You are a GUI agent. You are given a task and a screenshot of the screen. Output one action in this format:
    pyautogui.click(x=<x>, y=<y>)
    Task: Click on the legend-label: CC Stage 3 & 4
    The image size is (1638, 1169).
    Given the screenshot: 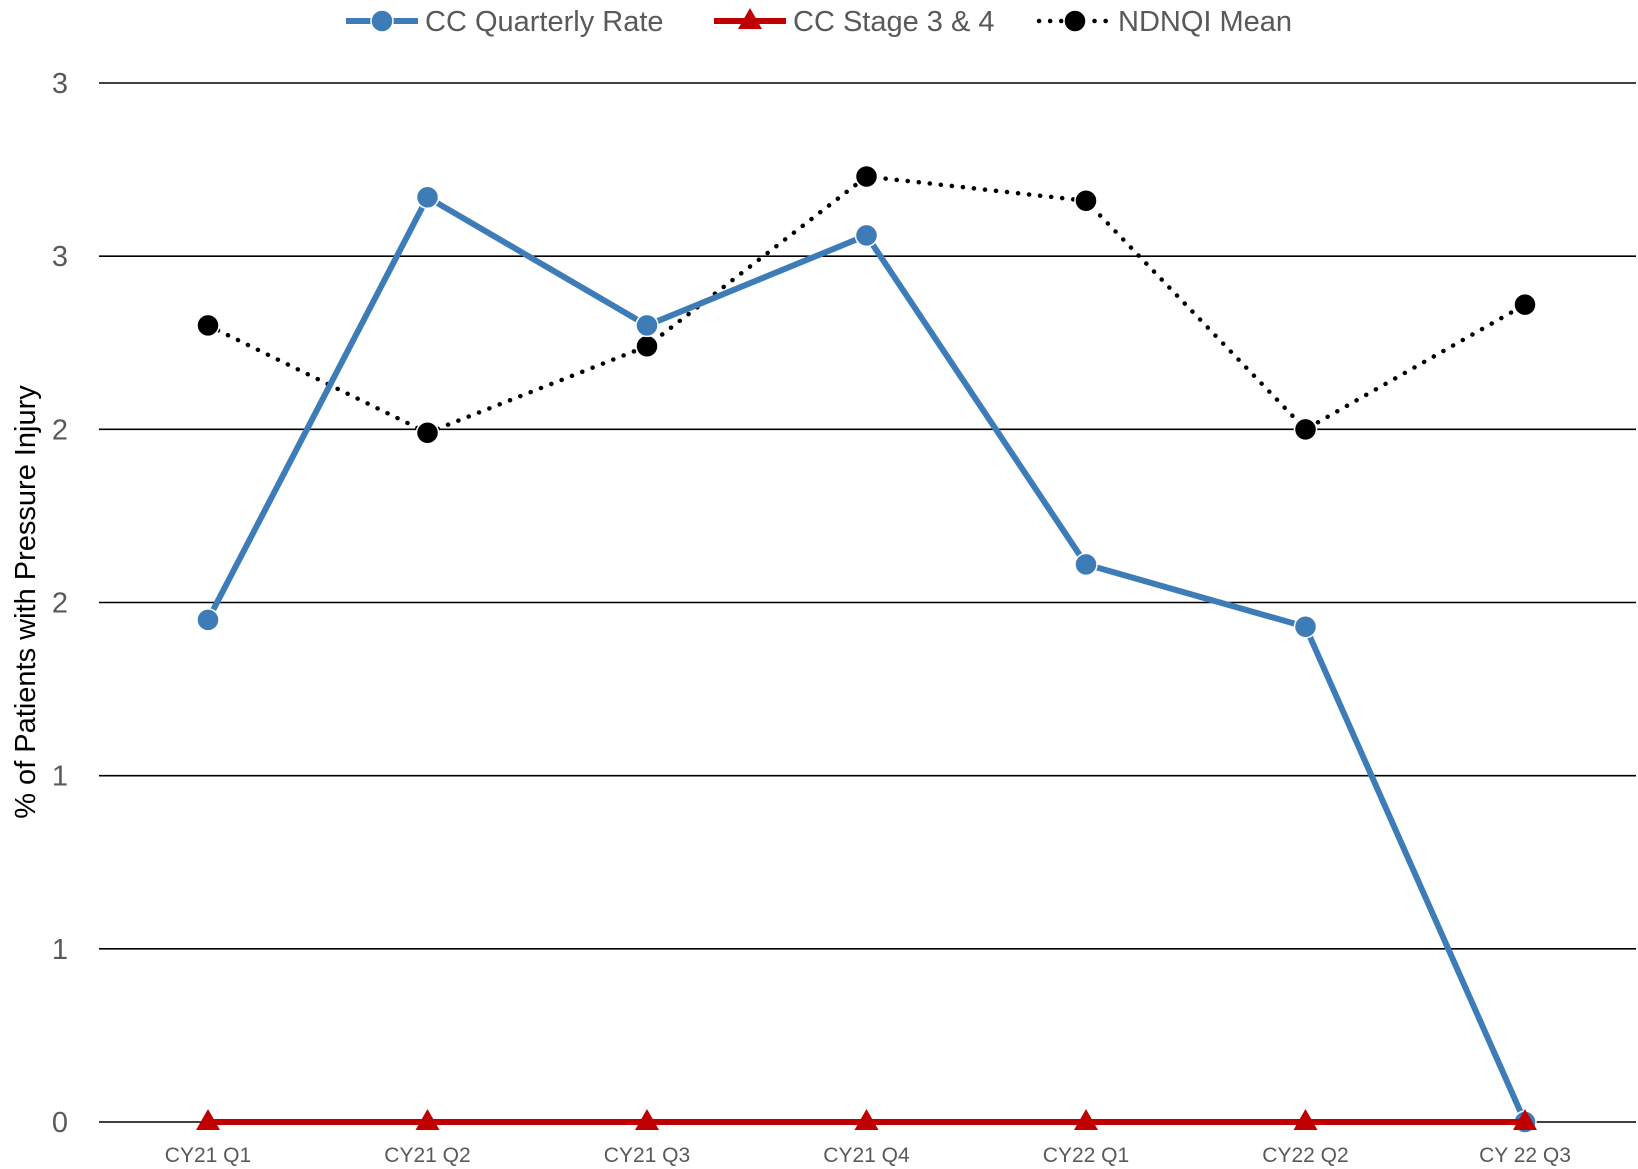 What is the action you would take?
    pyautogui.click(x=894, y=22)
    